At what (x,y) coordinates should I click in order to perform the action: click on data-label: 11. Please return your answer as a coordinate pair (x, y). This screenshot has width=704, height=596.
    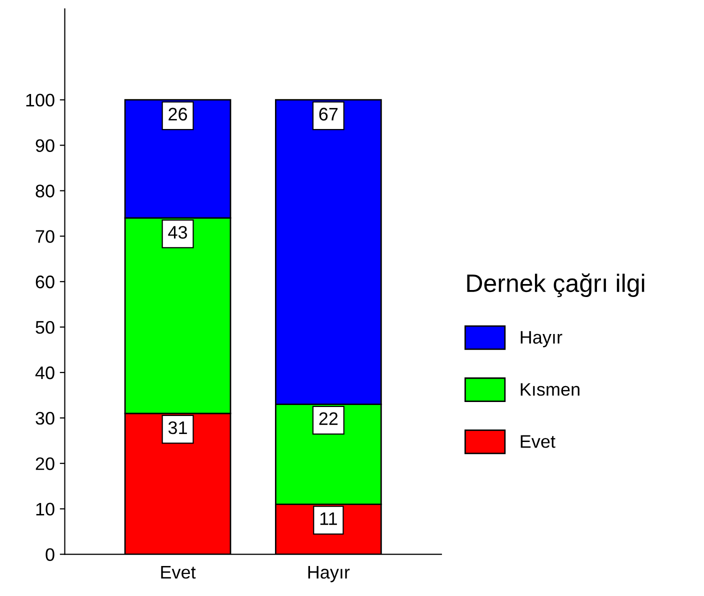
    Looking at the image, I should click on (328, 518).